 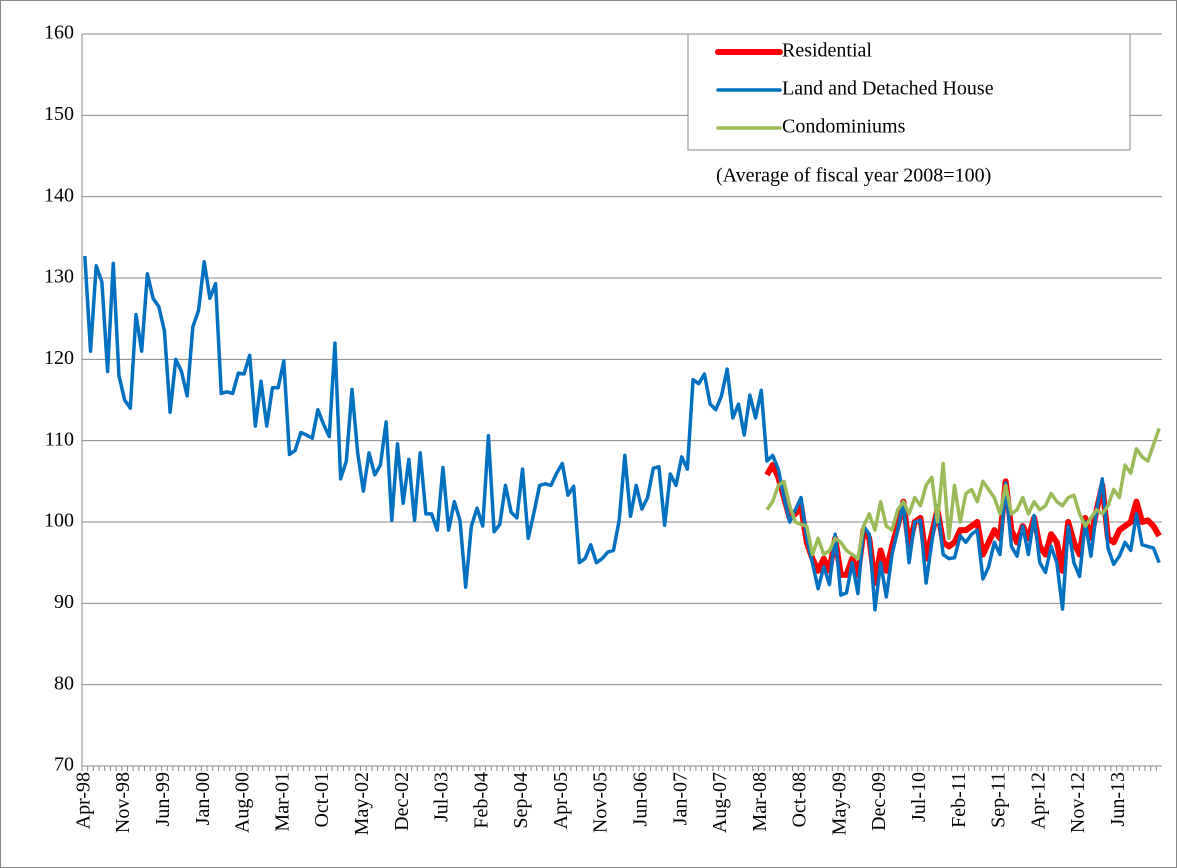 What do you see at coordinates (521, 800) in the screenshot?
I see `x-tick-label: Sep-04` at bounding box center [521, 800].